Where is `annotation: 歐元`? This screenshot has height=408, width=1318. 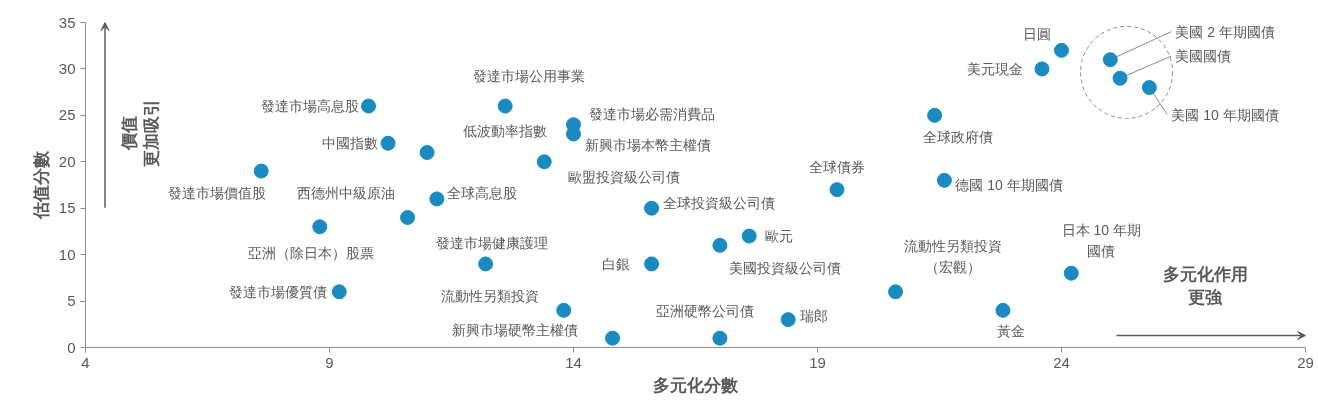
annotation: 歐元 is located at coordinates (779, 236).